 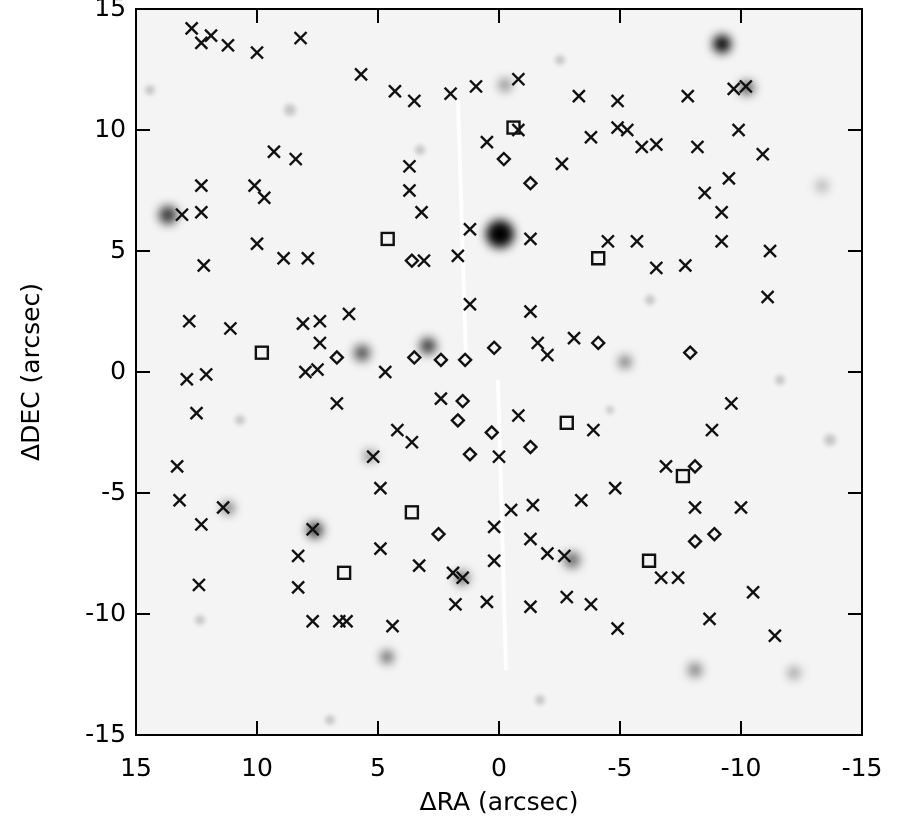 What do you see at coordinates (118, 370) in the screenshot?
I see `y-tick-label: 0` at bounding box center [118, 370].